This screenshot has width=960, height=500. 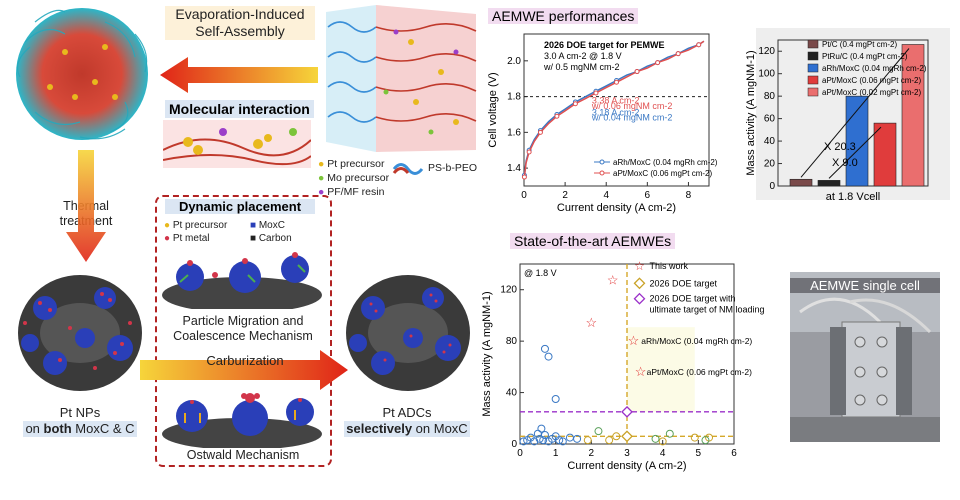 What do you see at coordinates (874, 68) in the screenshot?
I see `legend-text-2: aRh/MoxC (0.04 mgRh cm-2)` at bounding box center [874, 68].